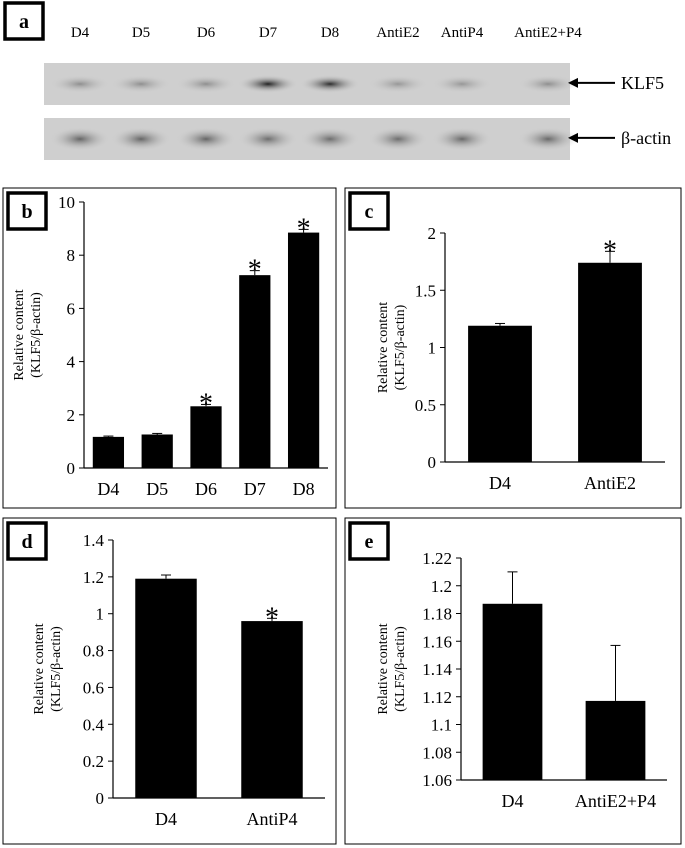 The height and width of the screenshot is (848, 685). What do you see at coordinates (437, 697) in the screenshot?
I see `y-tick-label: 1.12` at bounding box center [437, 697].